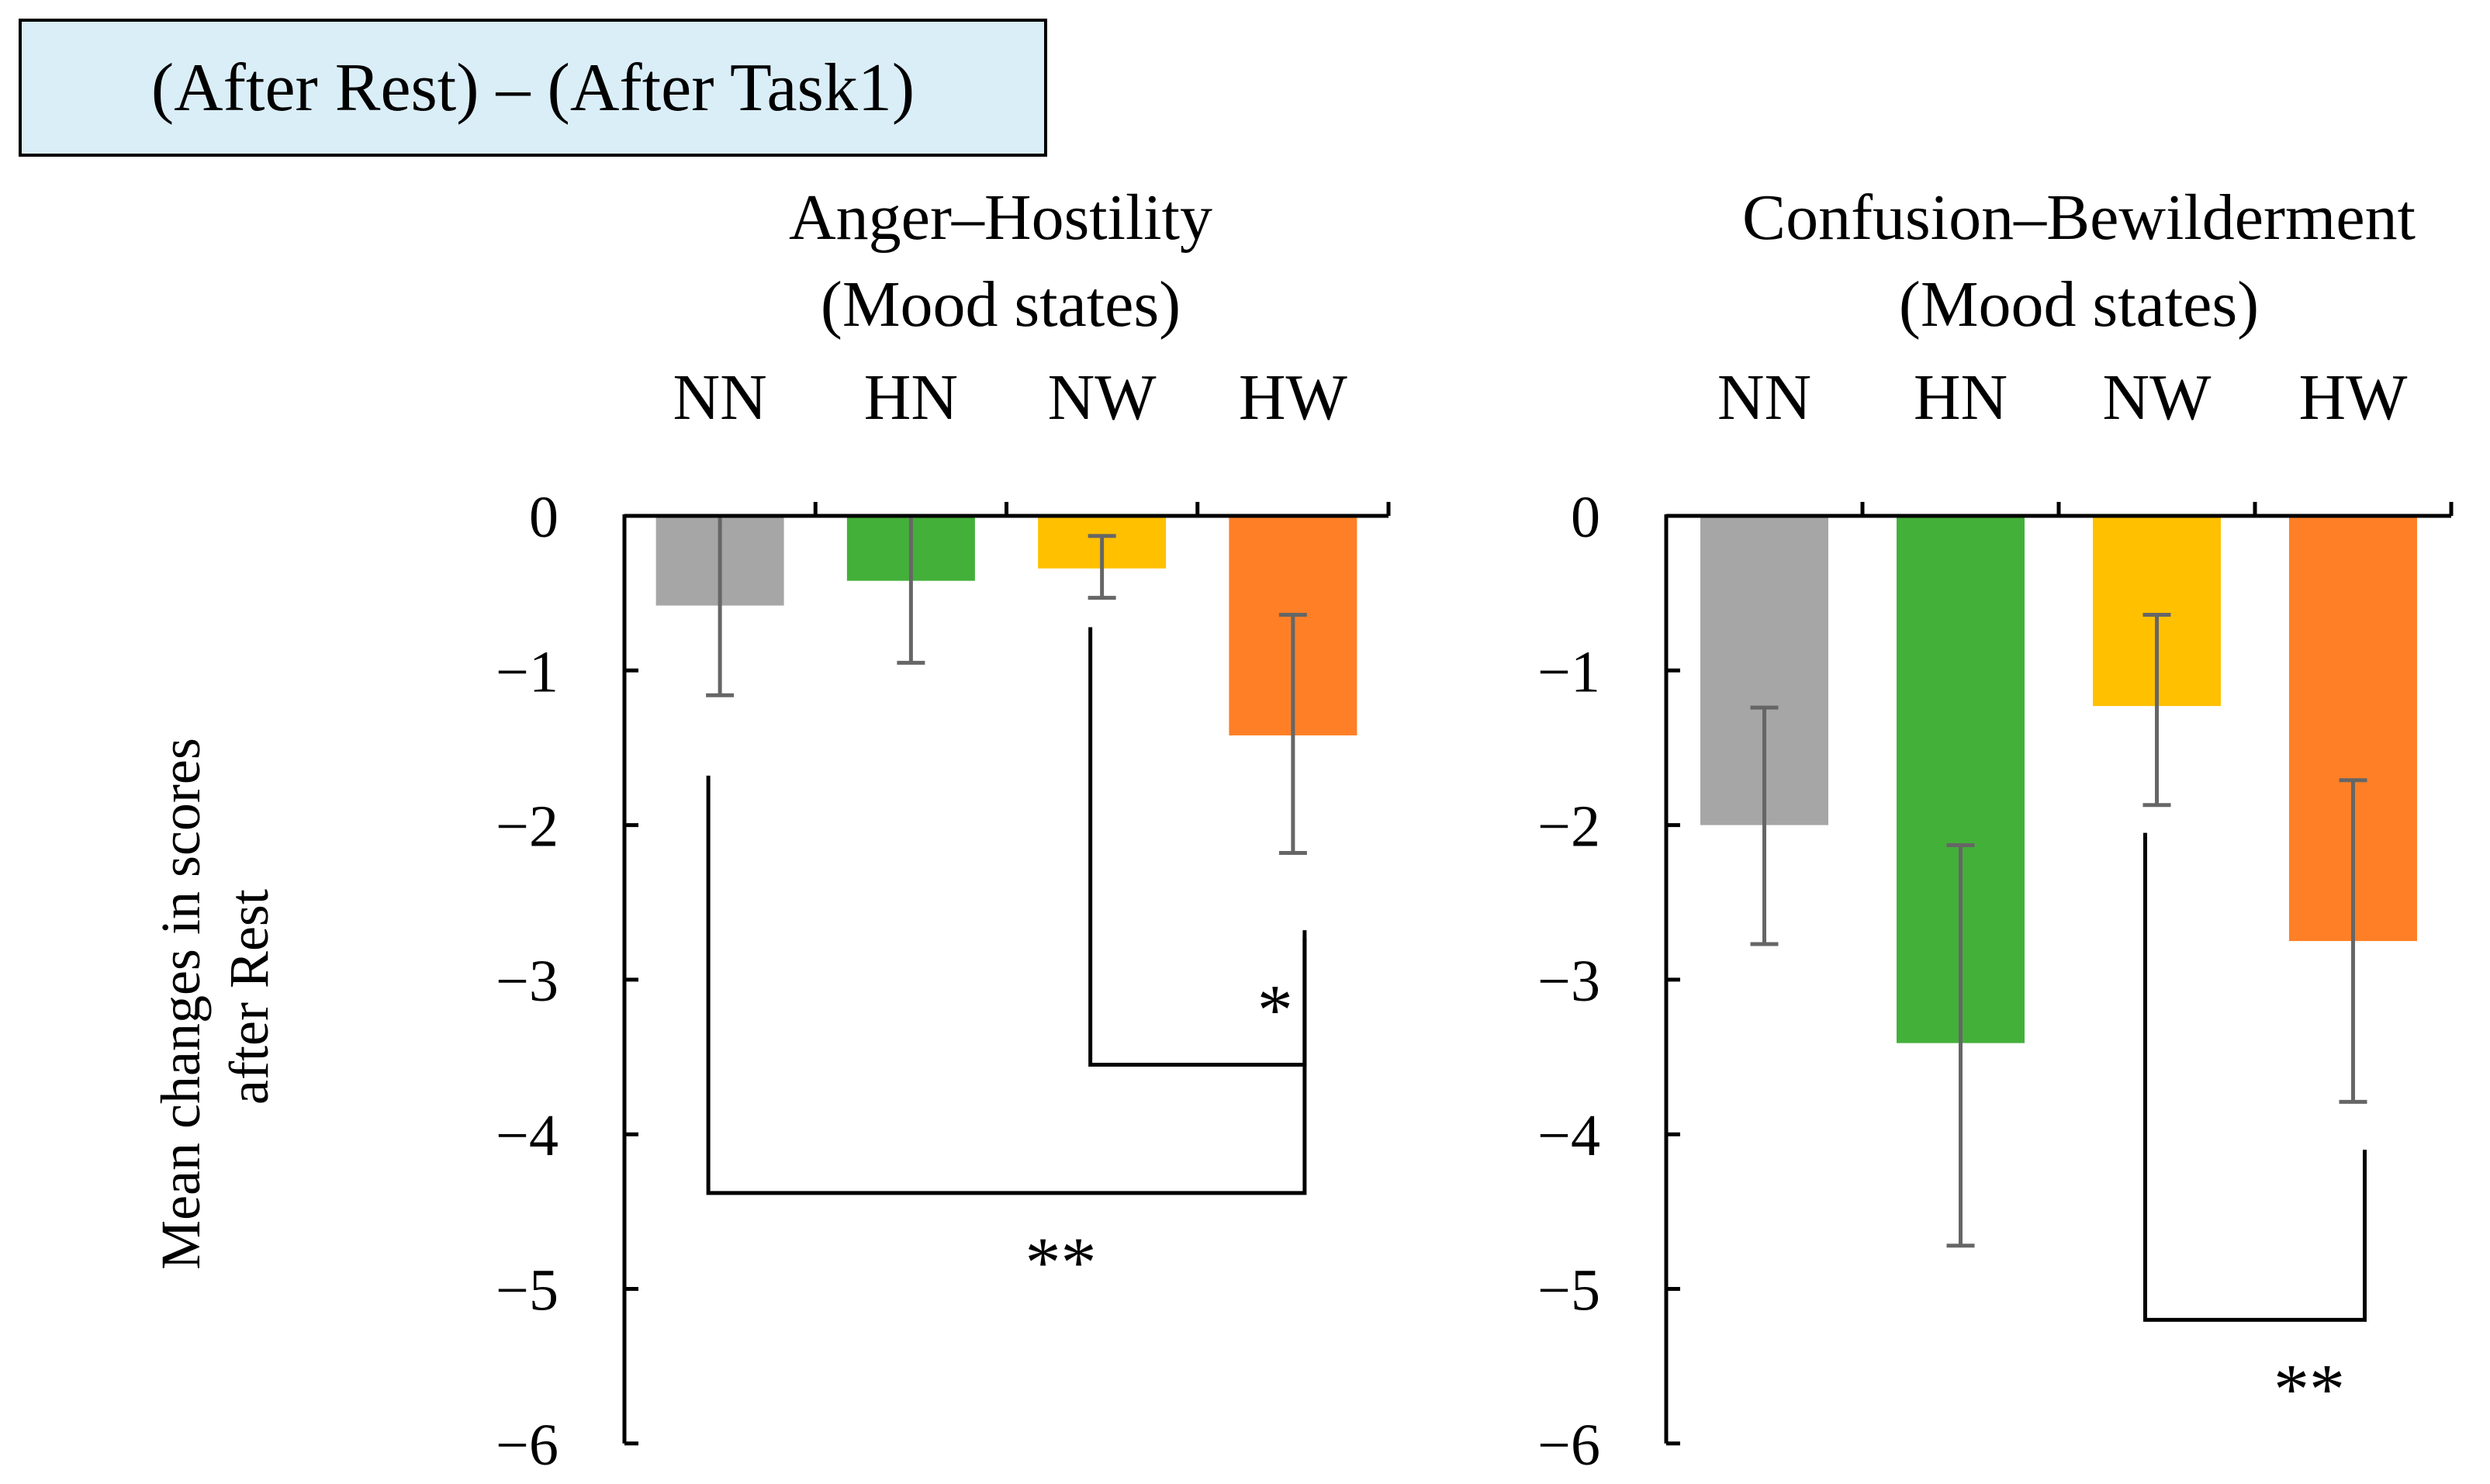 The height and width of the screenshot is (1484, 2490). What do you see at coordinates (1102, 567) in the screenshot?
I see `anger-errorbar-nw` at bounding box center [1102, 567].